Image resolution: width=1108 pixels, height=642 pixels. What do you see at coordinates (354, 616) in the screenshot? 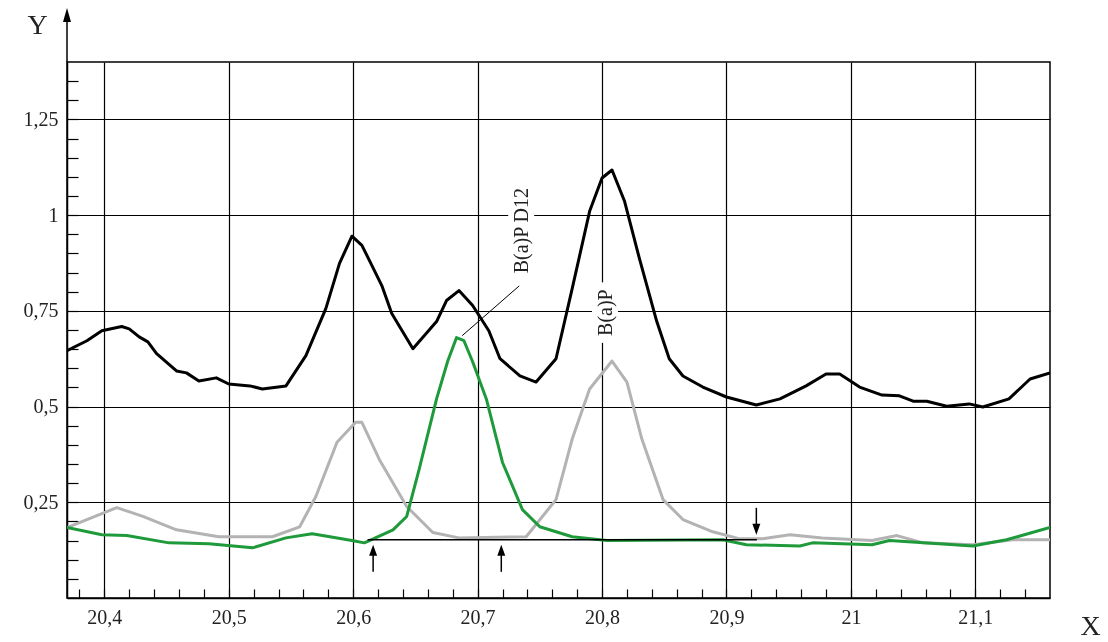
I see `x-tick-label: 20,6` at bounding box center [354, 616].